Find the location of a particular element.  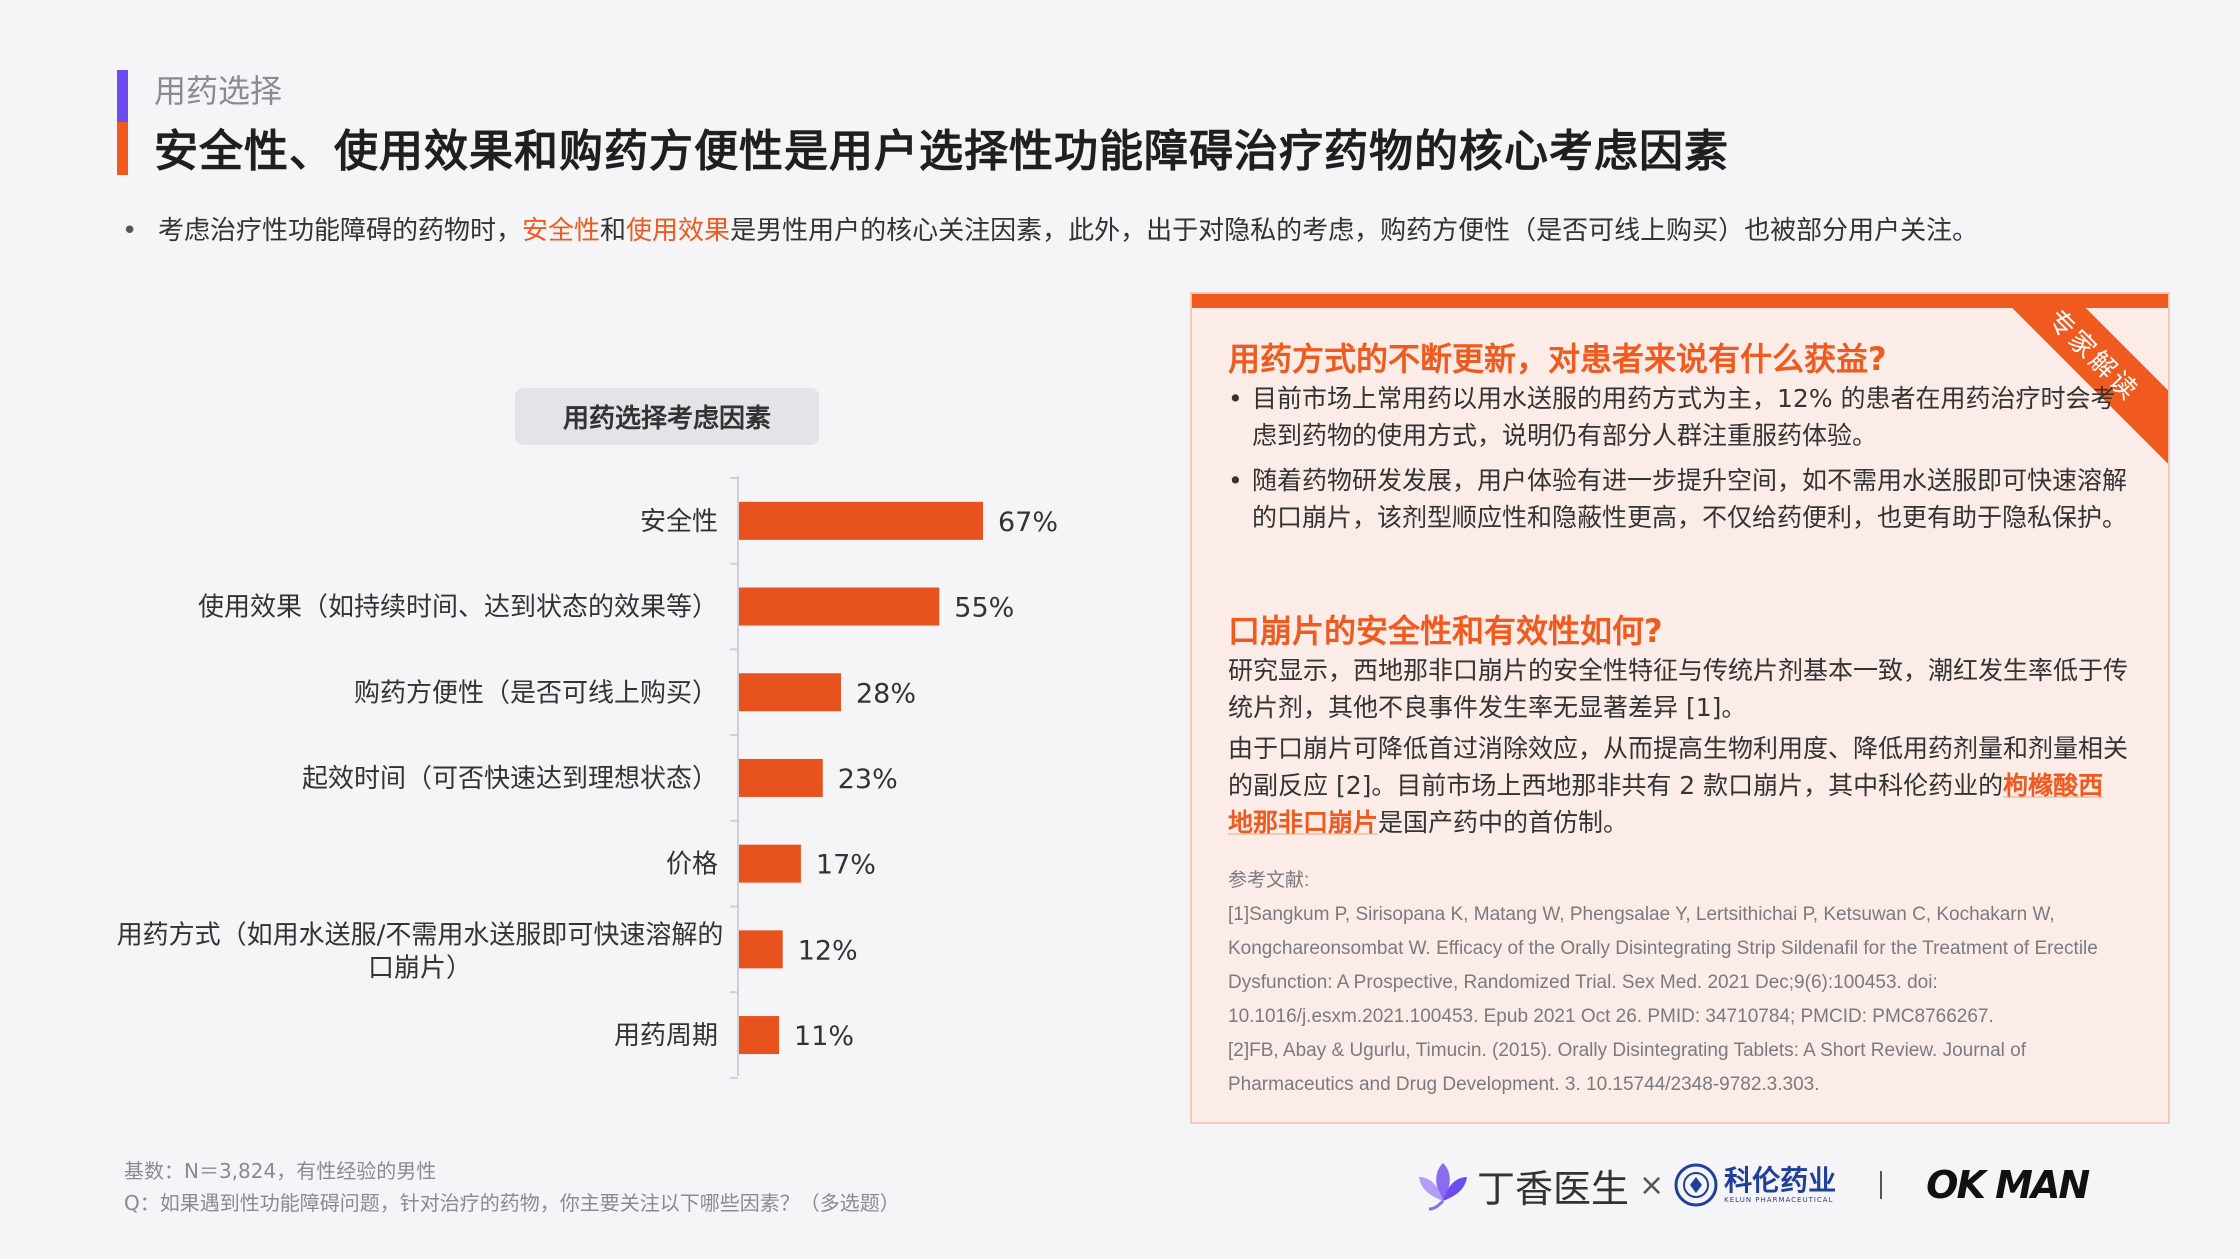

panel-question-2: 口崩片的安全性和有效性如何? is located at coordinates (1445, 631).